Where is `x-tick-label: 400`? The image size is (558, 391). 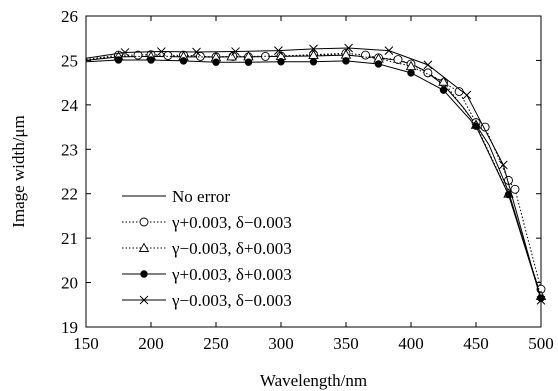
x-tick-label: 400 is located at coordinates (411, 343).